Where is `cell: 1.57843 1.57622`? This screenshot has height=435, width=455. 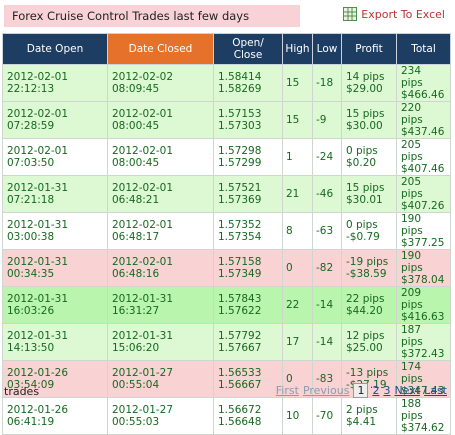
cell: 1.57843 1.57622 is located at coordinates (248, 305).